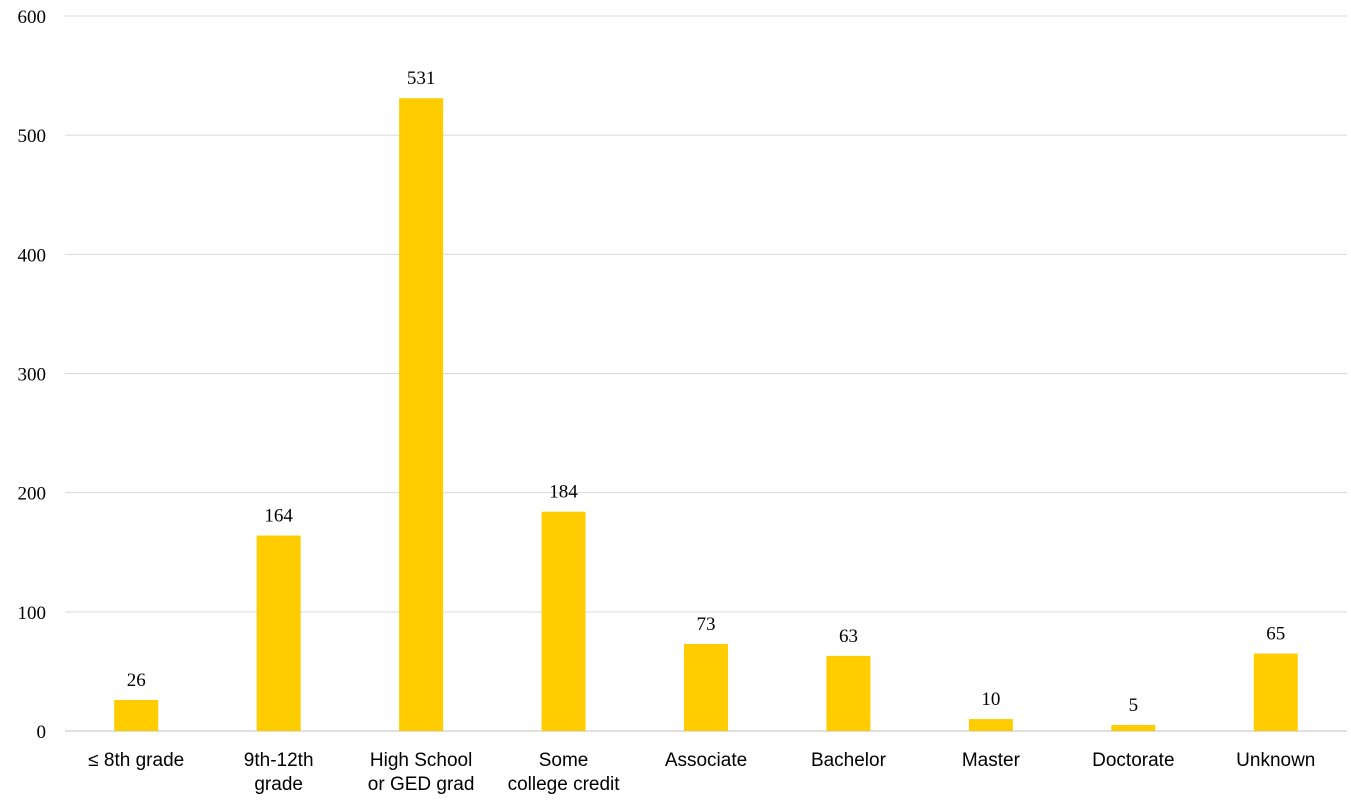 Image resolution: width=1351 pixels, height=801 pixels. Describe the element at coordinates (421, 772) in the screenshot. I see `x-tick-label: High School or GED grad` at that location.